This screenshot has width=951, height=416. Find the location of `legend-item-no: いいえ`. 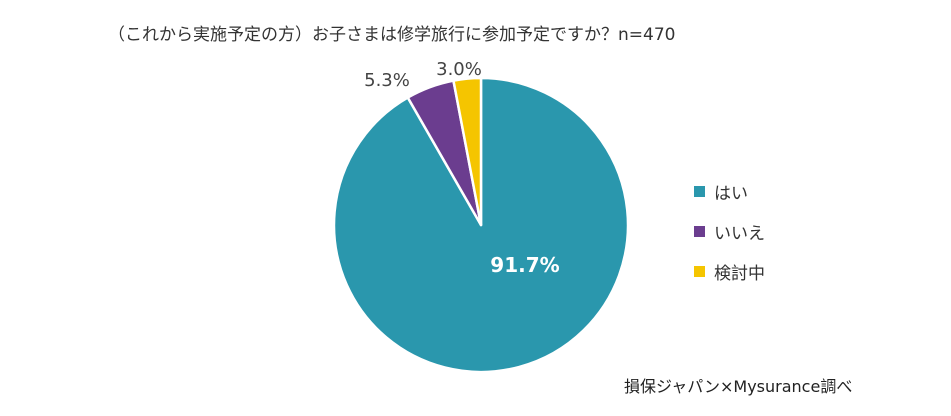

legend-item-no: いいえ is located at coordinates (729, 231).